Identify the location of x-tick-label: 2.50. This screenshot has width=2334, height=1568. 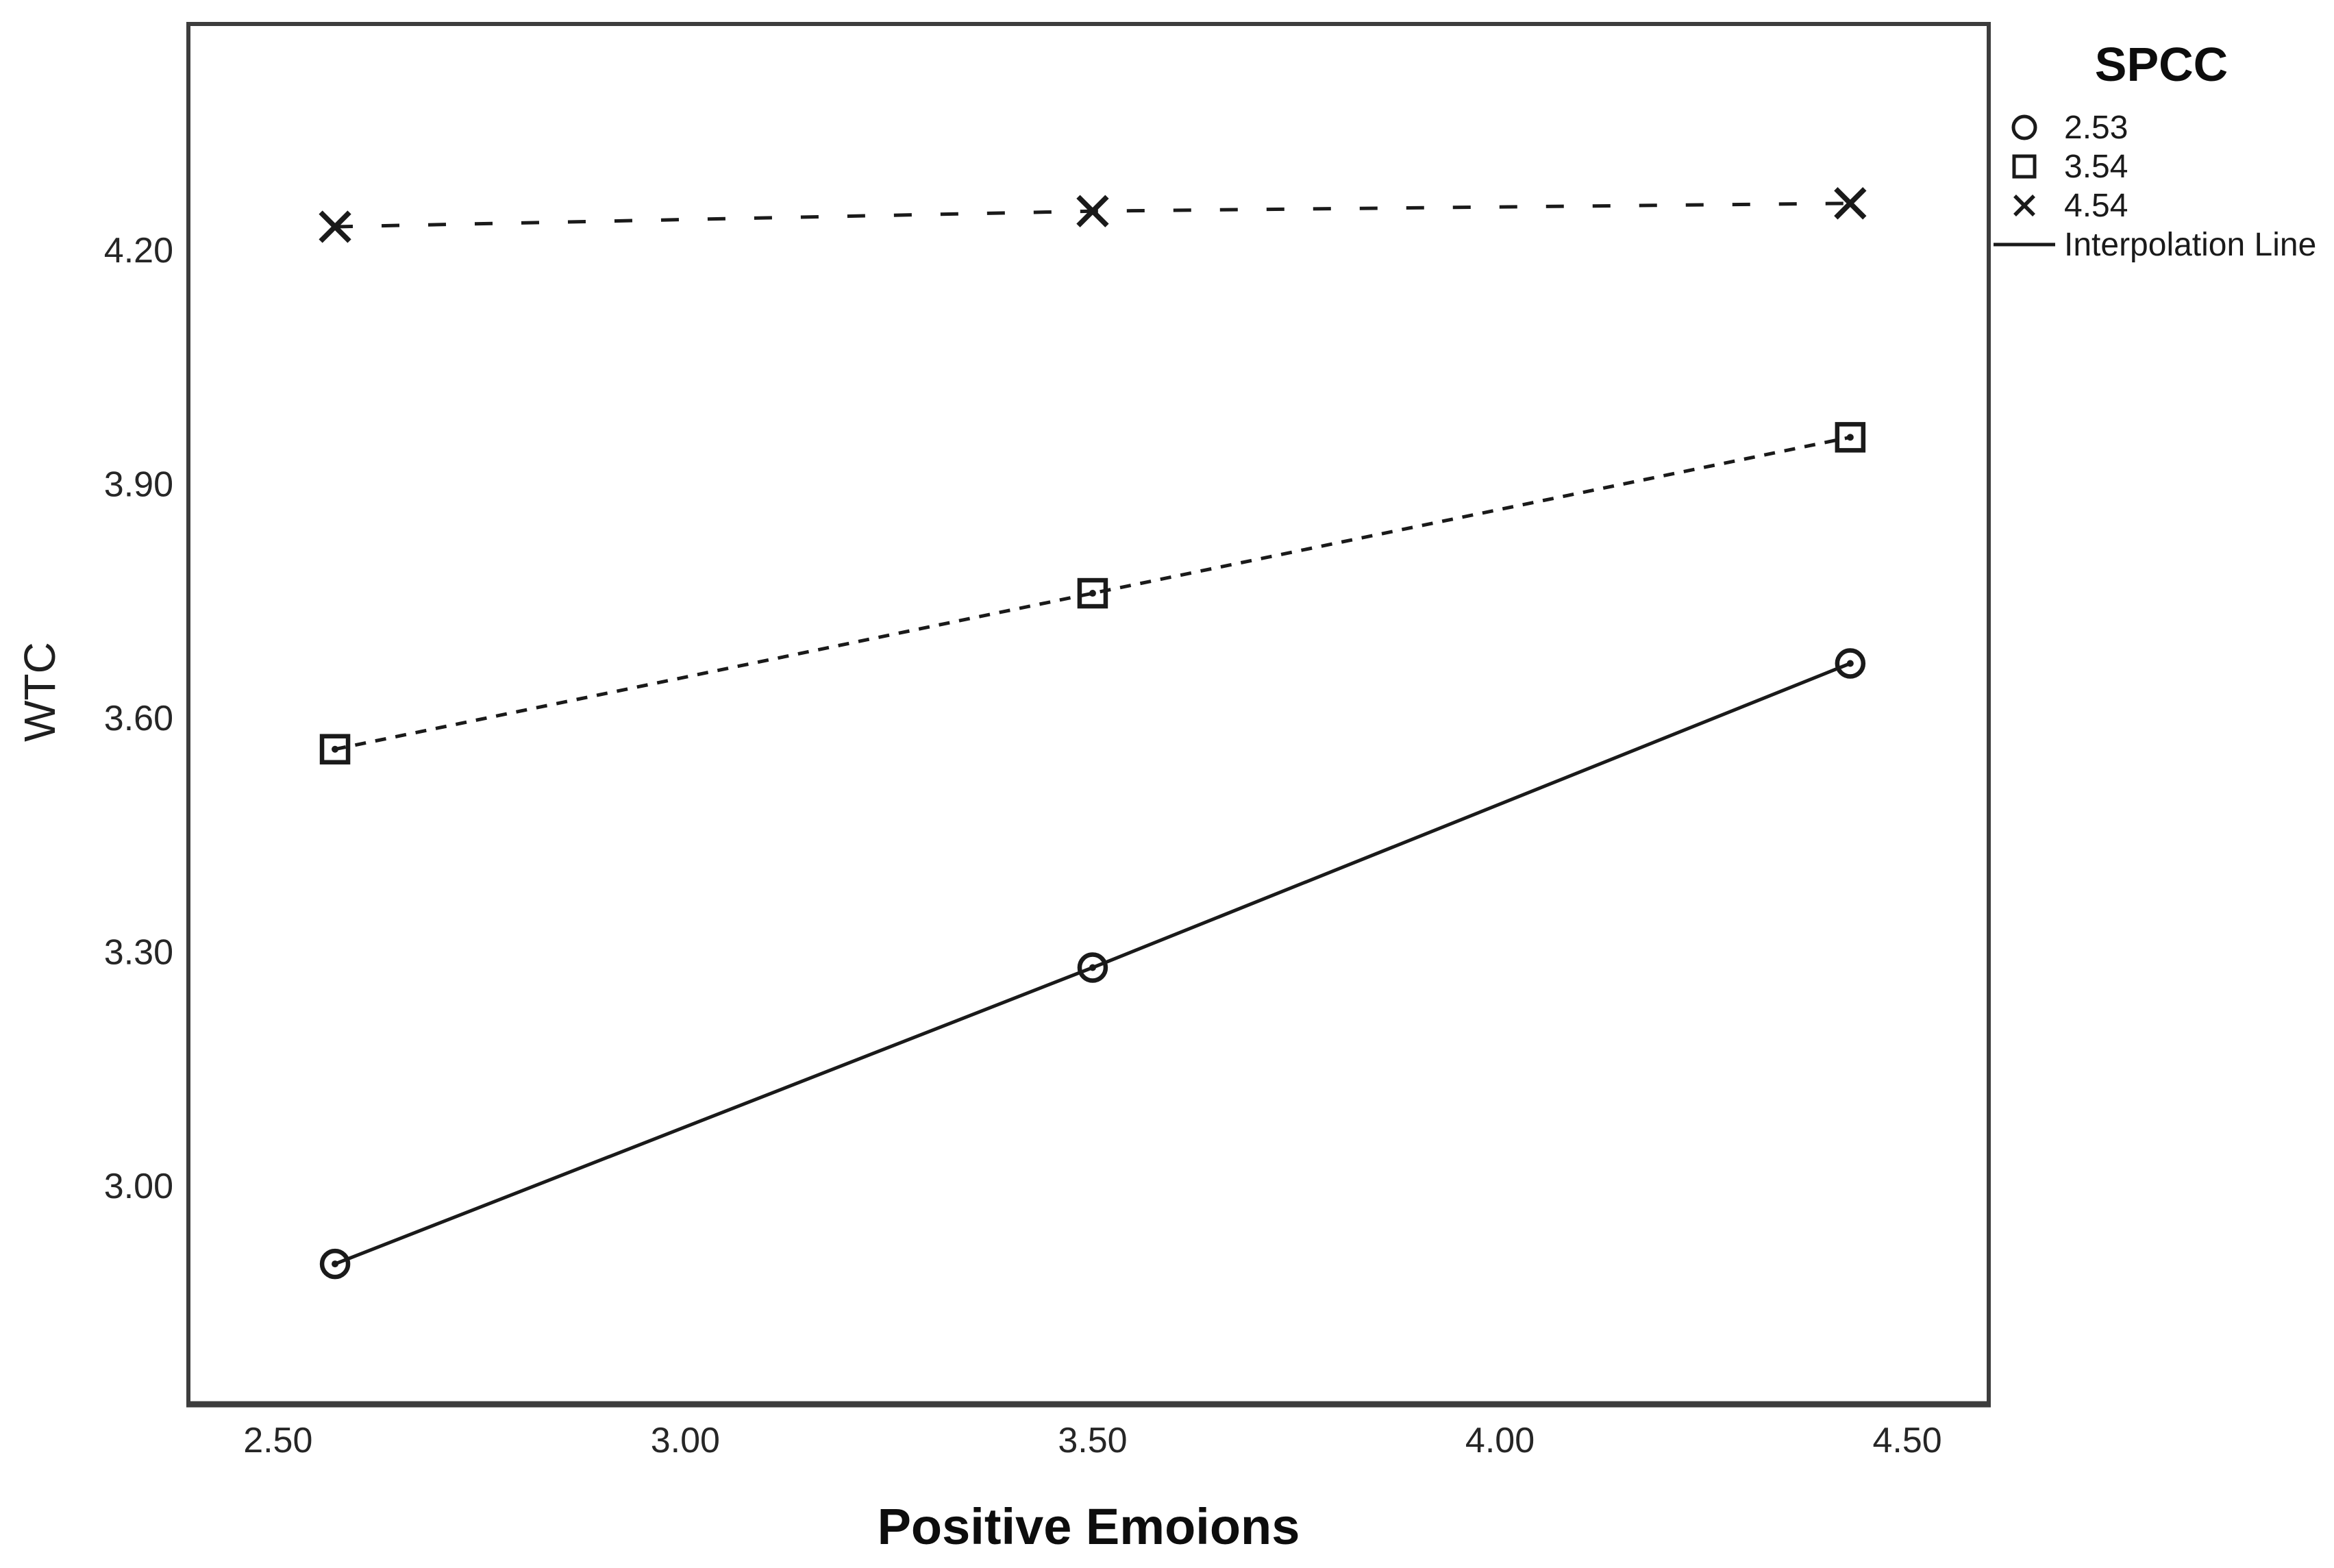
(277, 1440).